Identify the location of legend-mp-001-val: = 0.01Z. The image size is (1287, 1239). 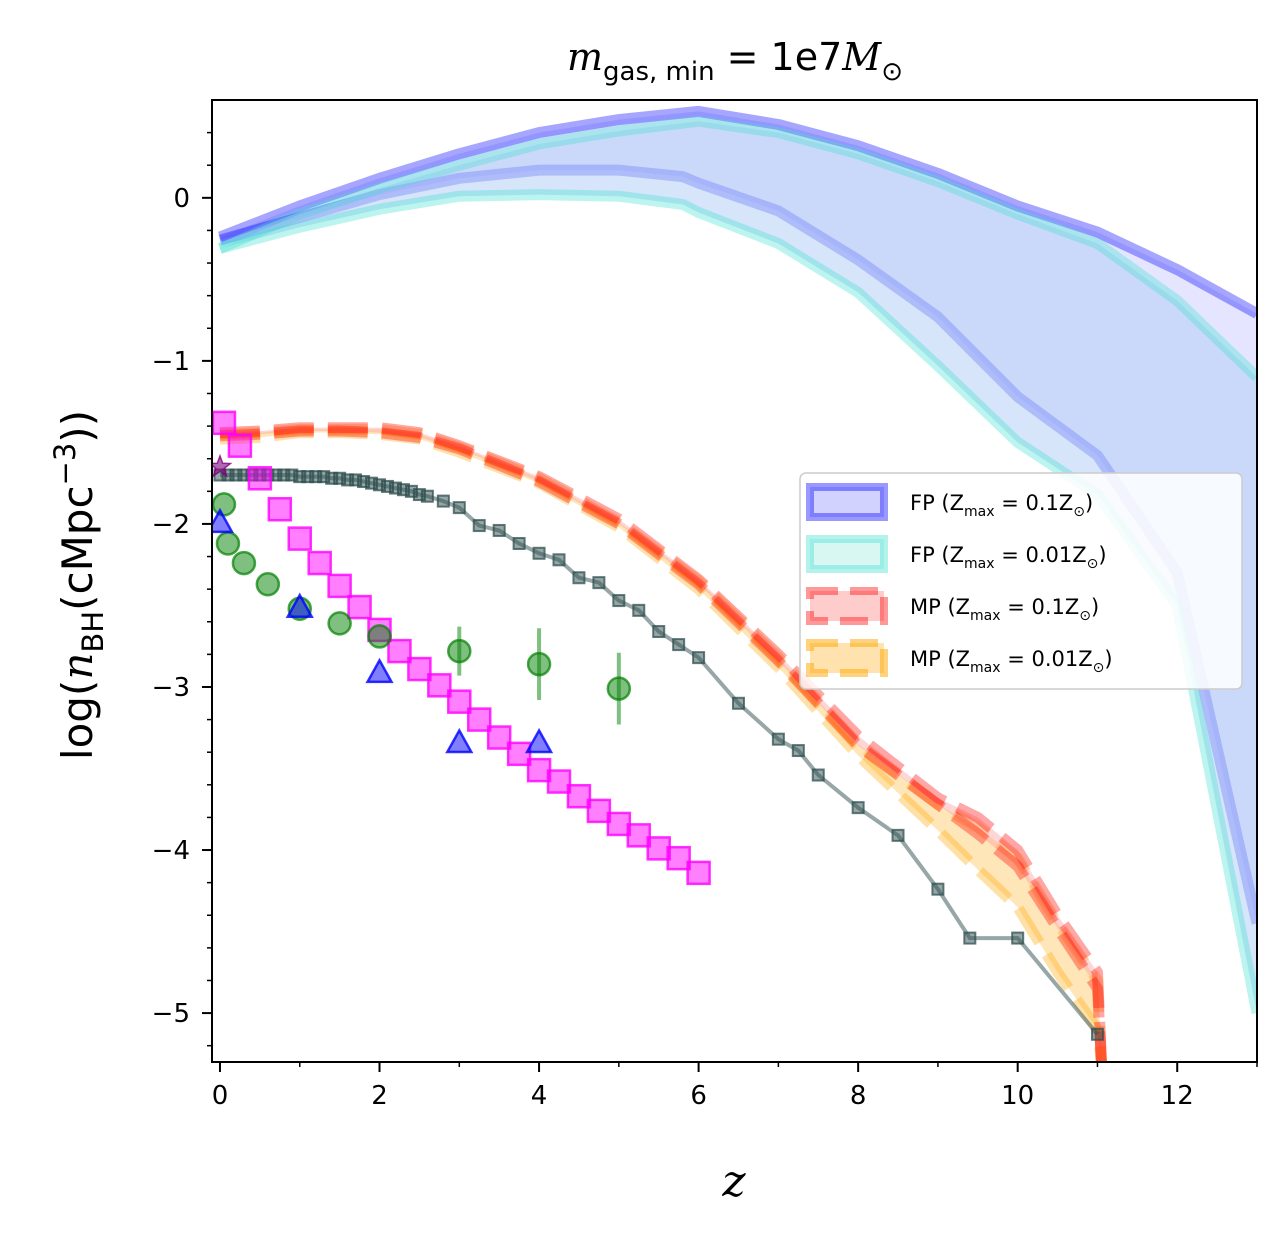
(1047, 659).